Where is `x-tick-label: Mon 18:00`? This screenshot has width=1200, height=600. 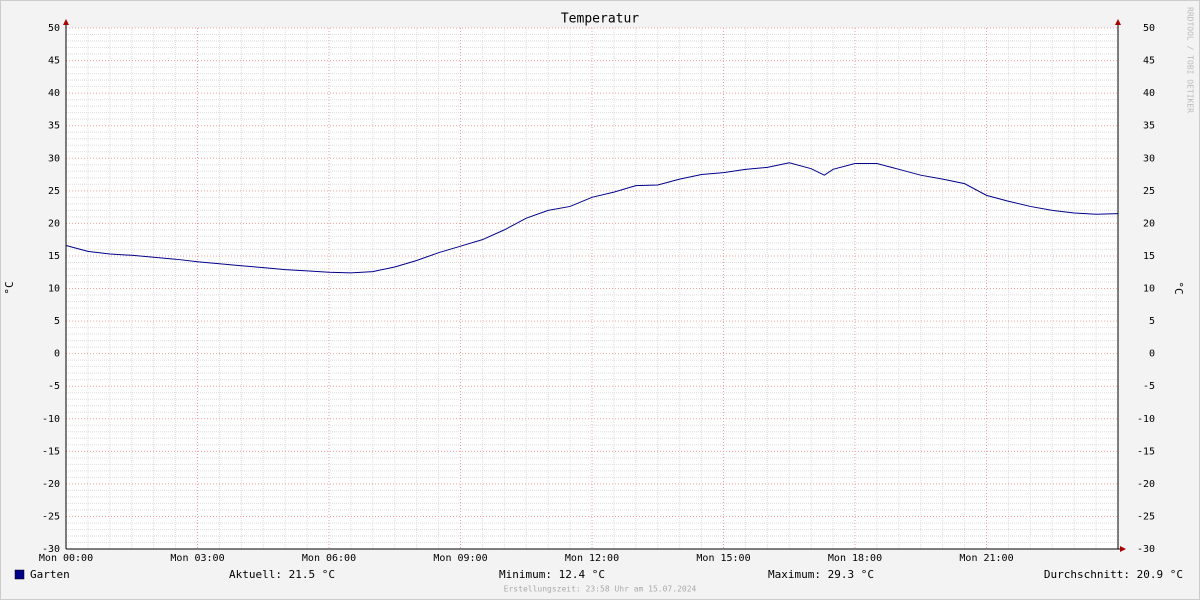
x-tick-label: Mon 18:00 is located at coordinates (855, 558).